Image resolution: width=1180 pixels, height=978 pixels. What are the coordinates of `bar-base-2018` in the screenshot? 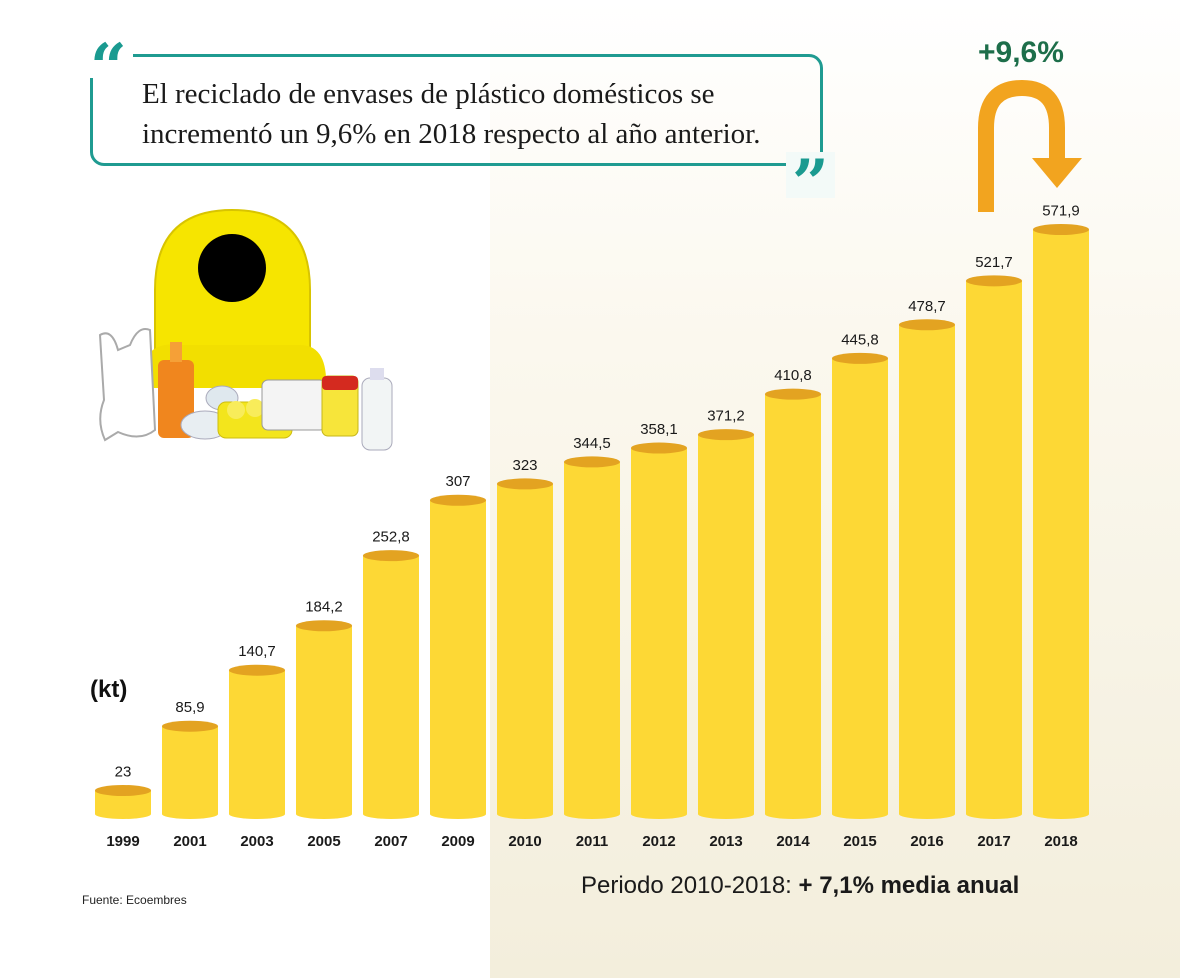 It's located at (1061, 814).